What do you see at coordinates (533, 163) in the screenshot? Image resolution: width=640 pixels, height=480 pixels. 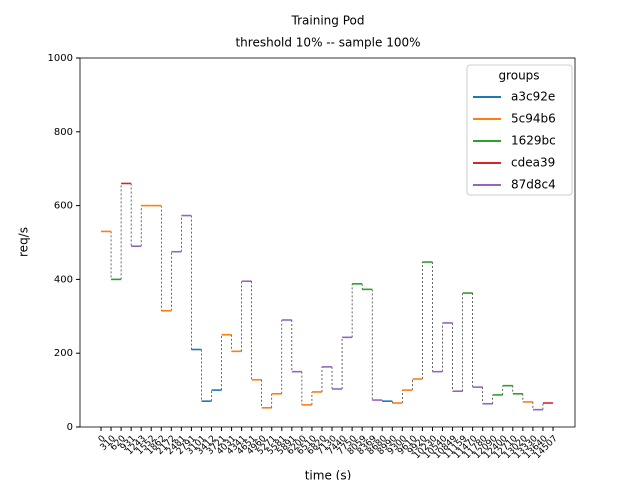 I see `legend-label: cdea39` at bounding box center [533, 163].